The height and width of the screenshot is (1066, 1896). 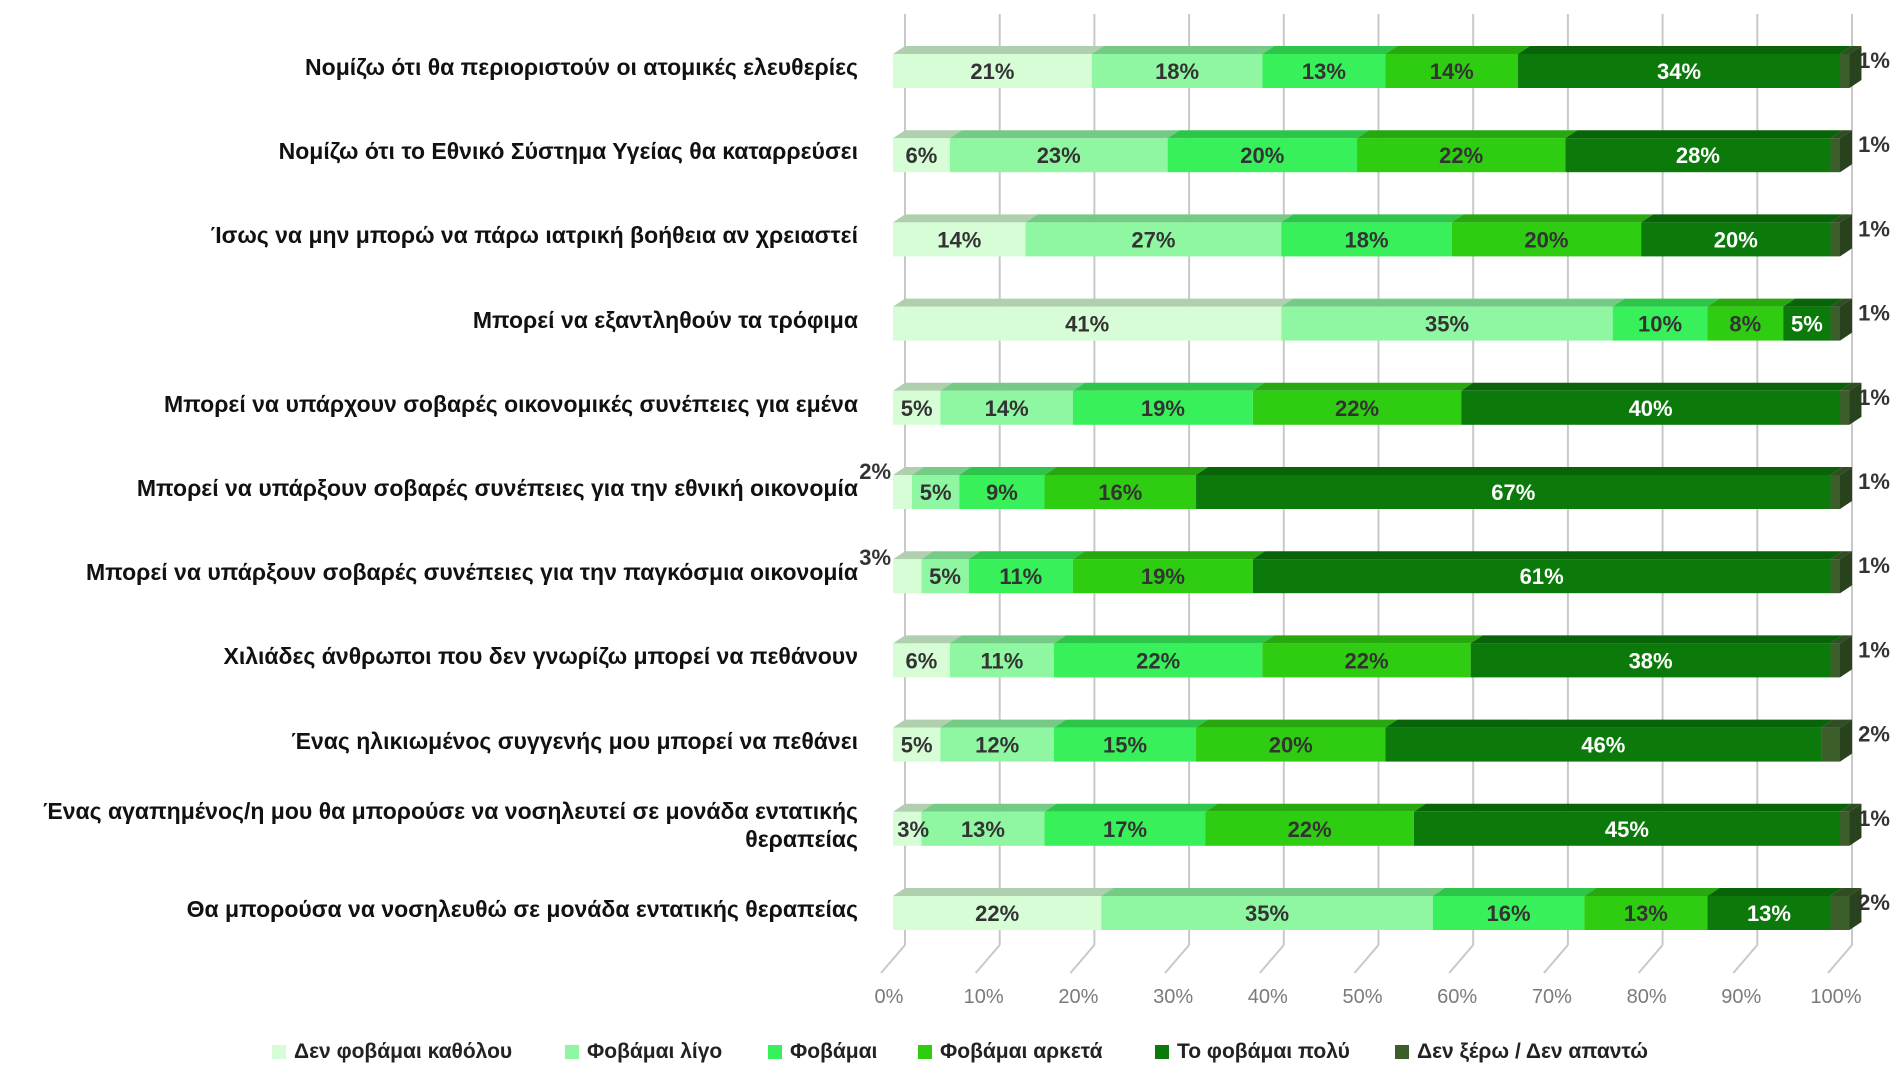 I want to click on data-label: 19%, so click(x=1163, y=576).